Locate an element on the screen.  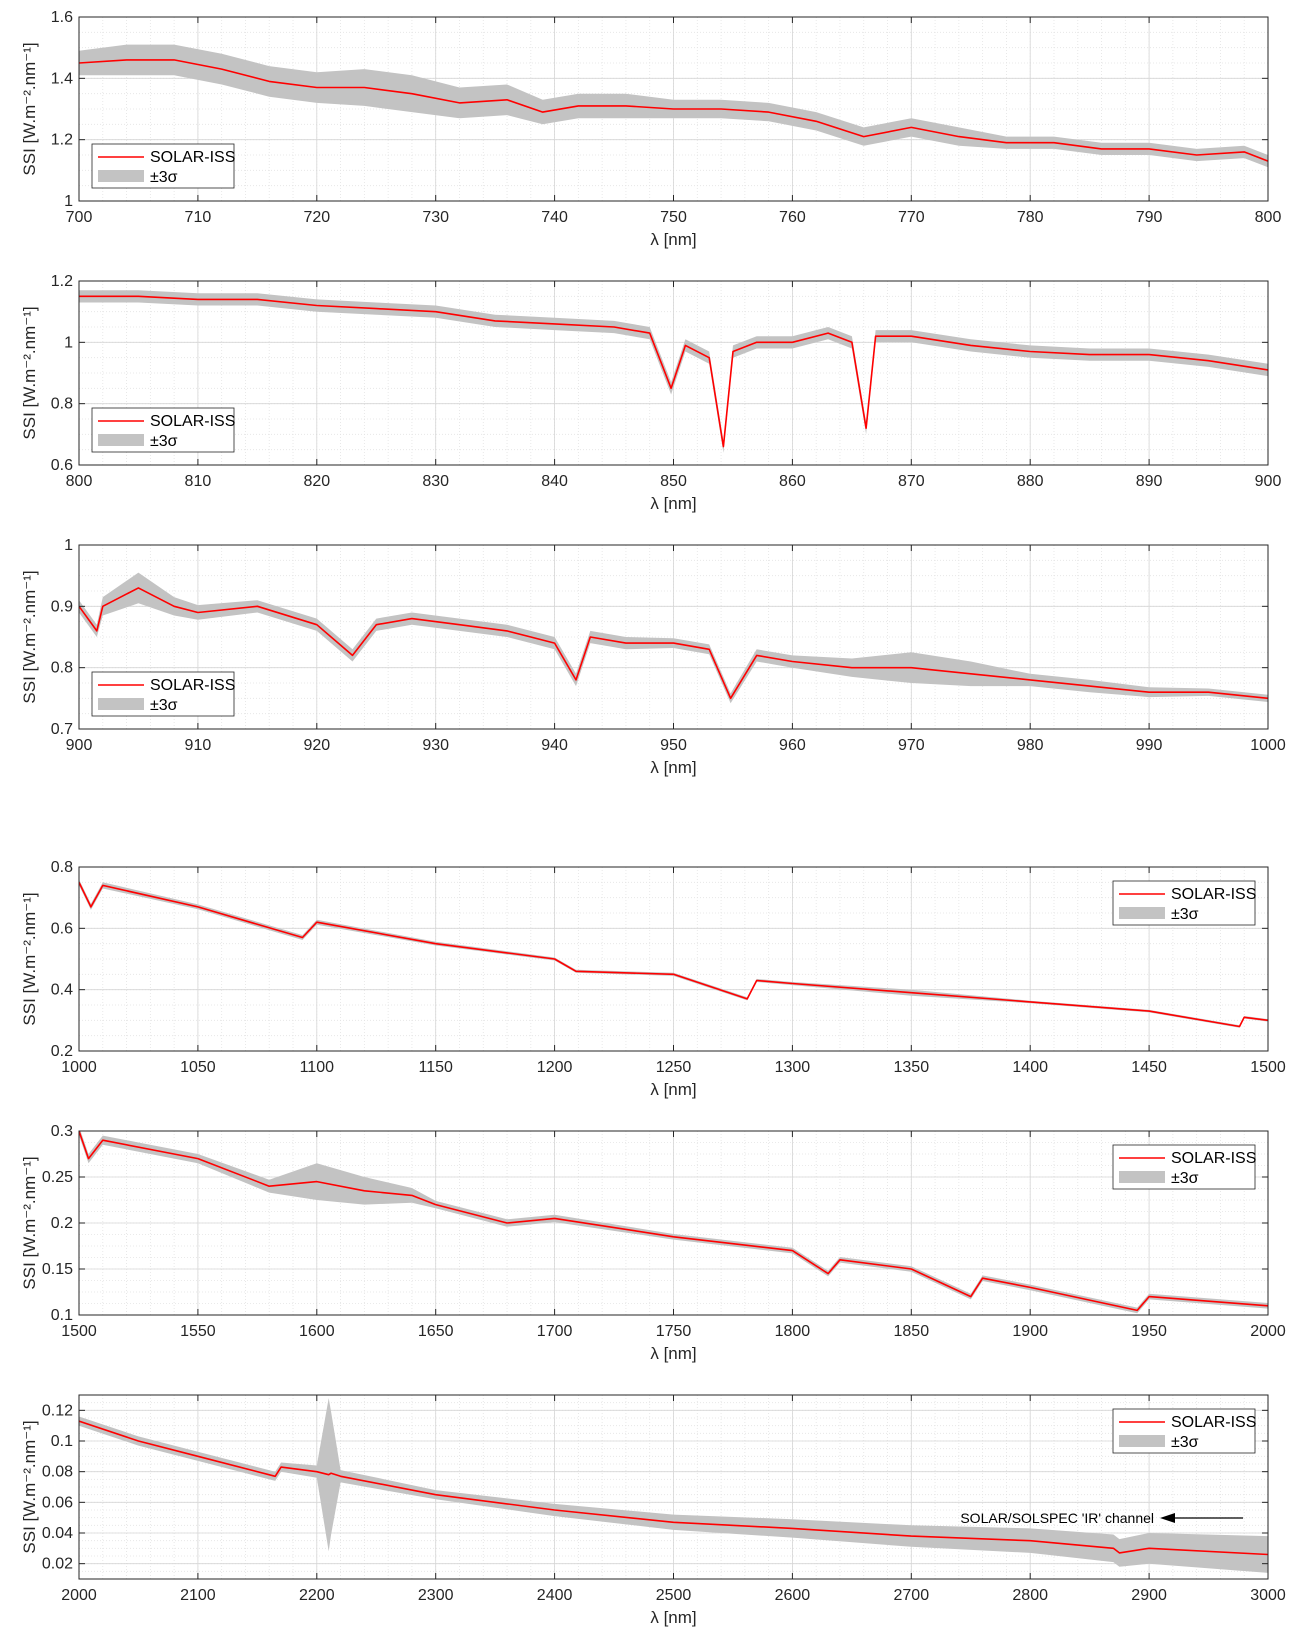
x-tick-label: 990 is located at coordinates (1149, 745).